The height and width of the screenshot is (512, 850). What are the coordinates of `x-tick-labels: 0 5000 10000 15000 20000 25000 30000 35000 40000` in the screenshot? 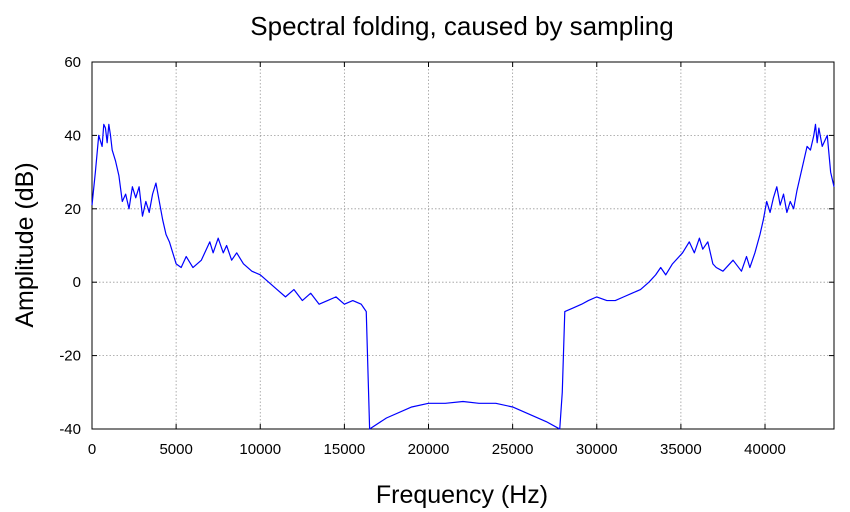 It's located at (437, 449).